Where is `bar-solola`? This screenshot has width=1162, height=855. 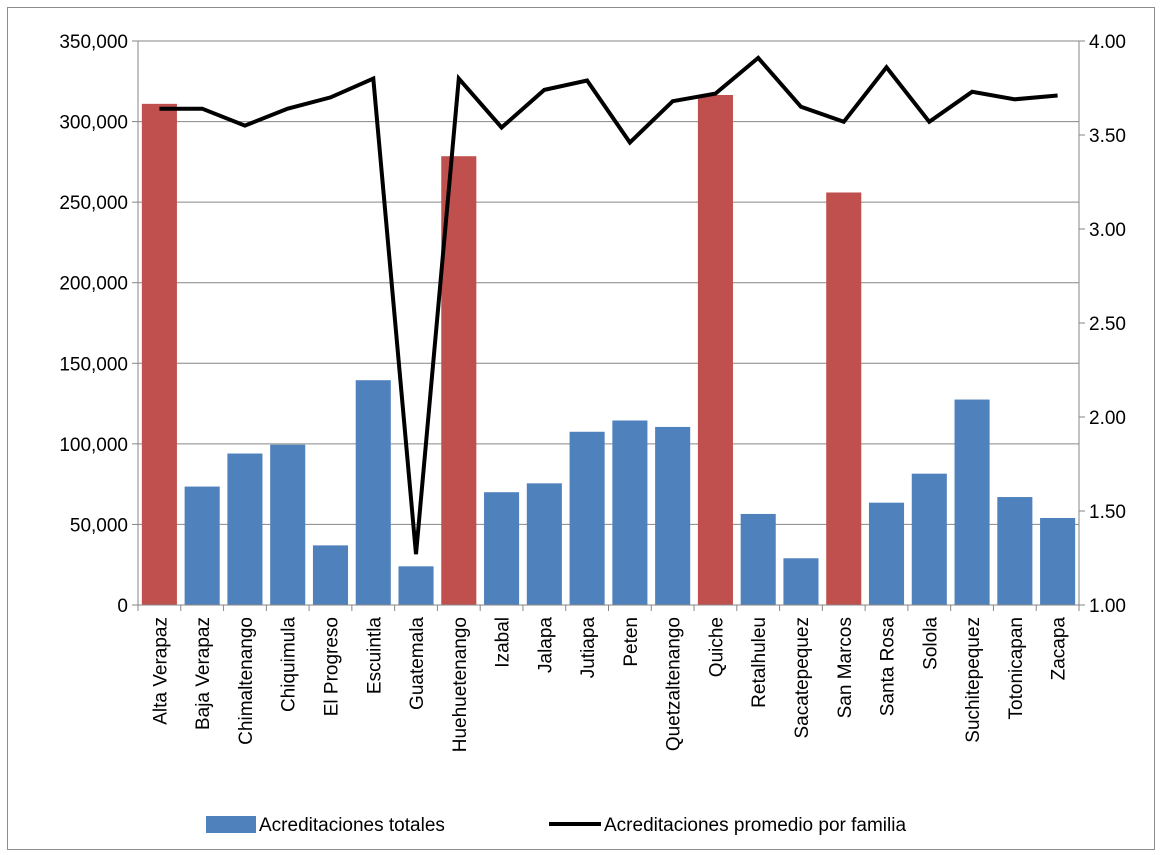 bar-solola is located at coordinates (929, 539).